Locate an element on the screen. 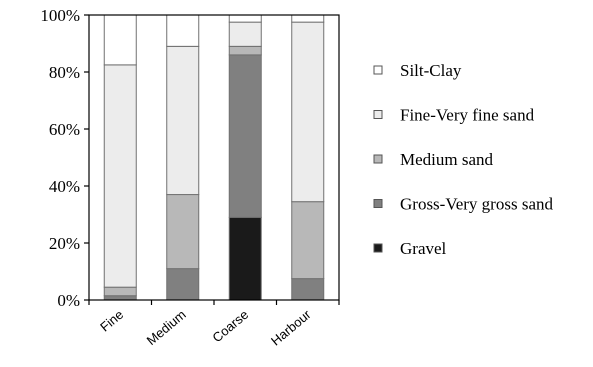 The height and width of the screenshot is (367, 593). x-category-label: Medium is located at coordinates (166, 327).